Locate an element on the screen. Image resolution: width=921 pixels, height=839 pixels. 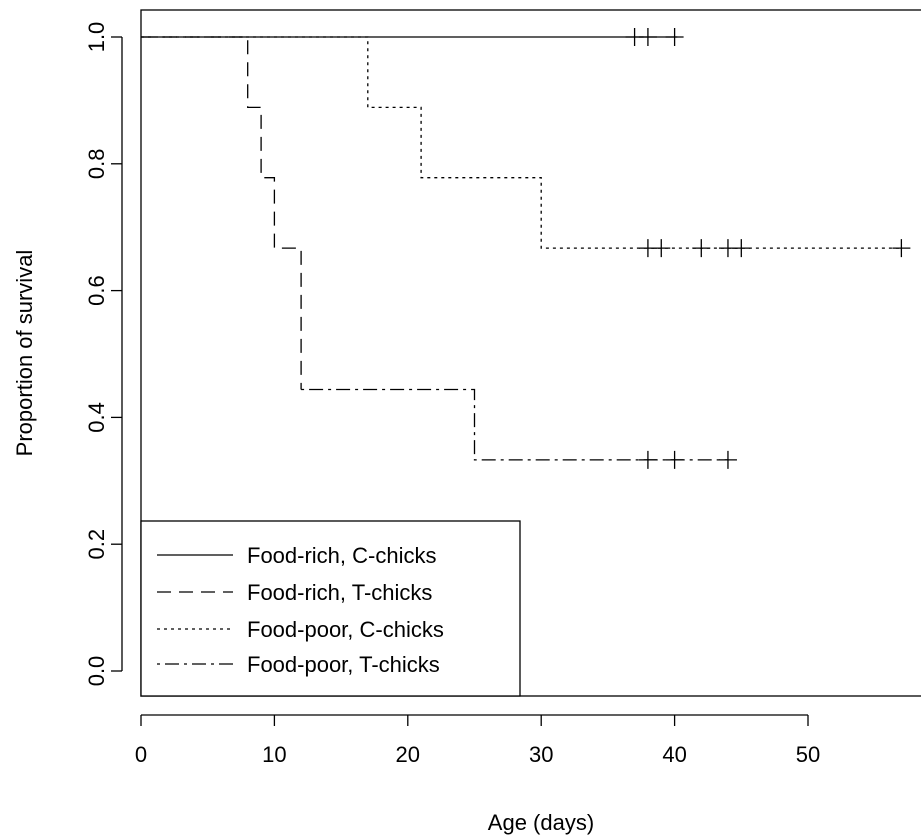
y-tick-label: 0.0 is located at coordinates (96, 671).